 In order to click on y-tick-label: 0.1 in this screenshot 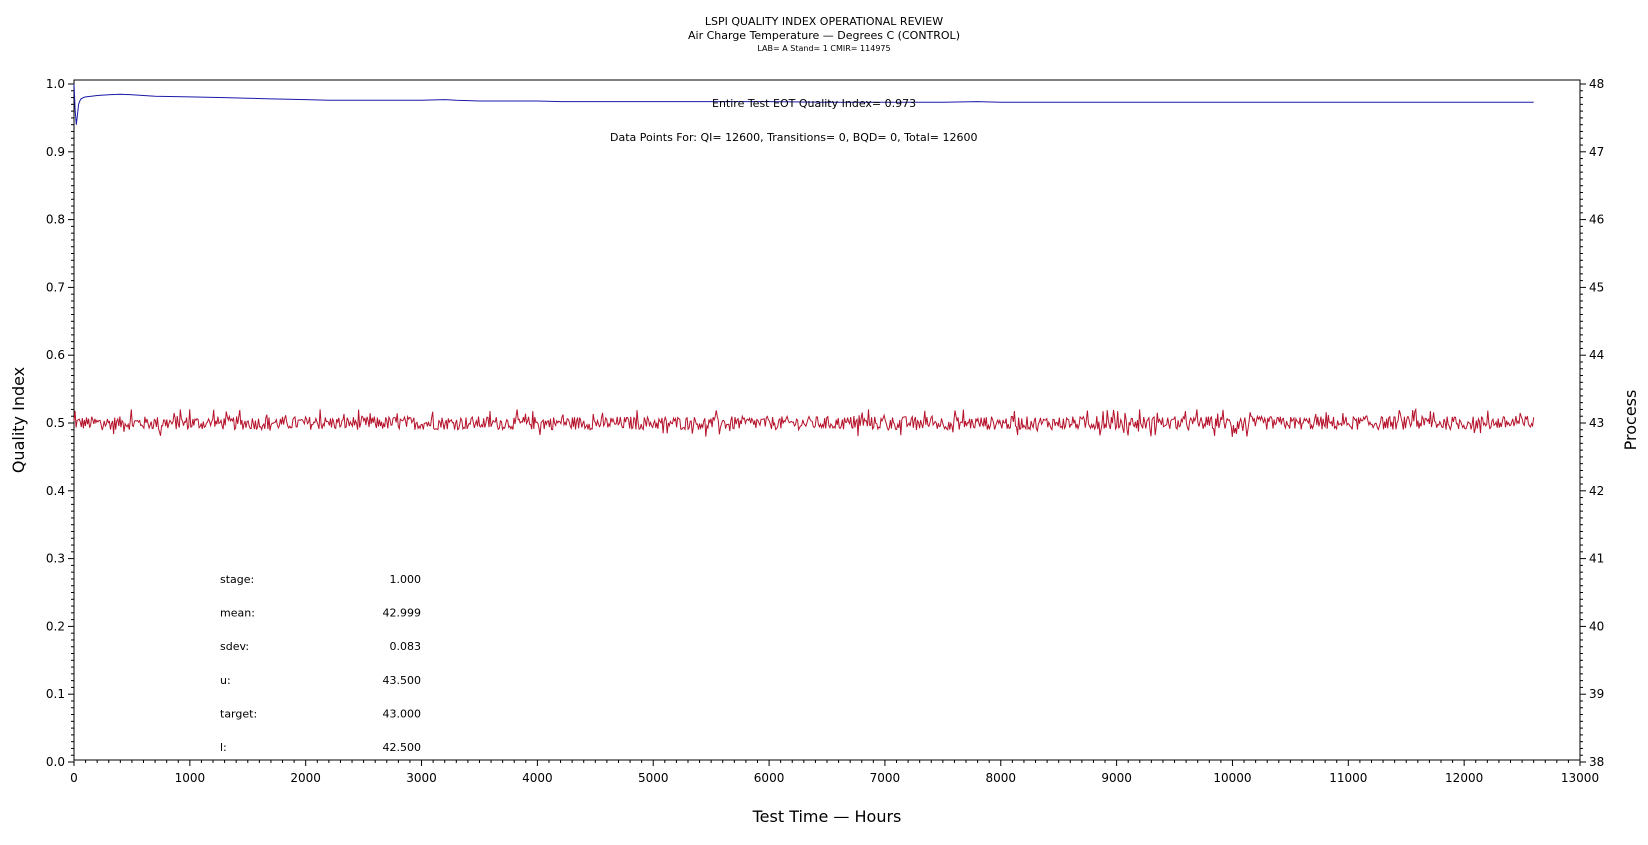, I will do `click(55, 694)`.